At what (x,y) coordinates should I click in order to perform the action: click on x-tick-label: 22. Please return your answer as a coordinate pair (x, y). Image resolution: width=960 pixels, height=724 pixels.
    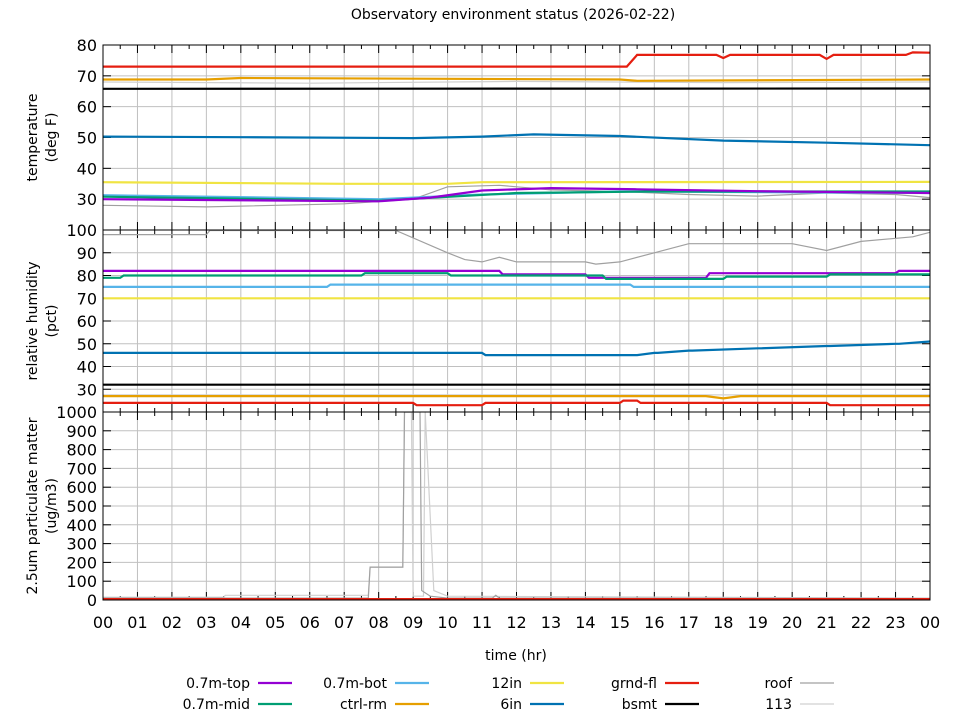
    Looking at the image, I should click on (861, 622).